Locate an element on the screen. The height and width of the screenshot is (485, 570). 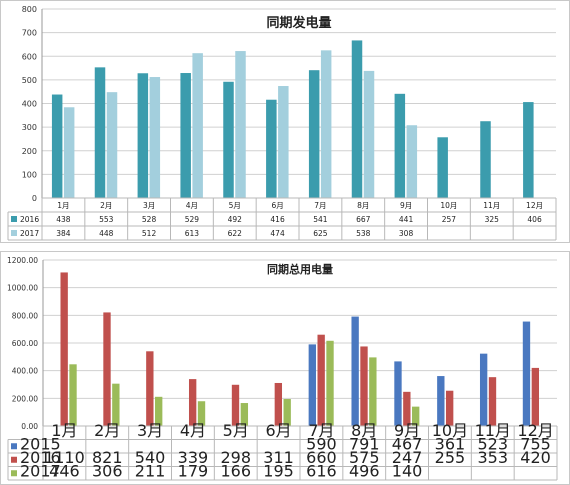
data-label-2017-5月: 166 is located at coordinates (235, 470).